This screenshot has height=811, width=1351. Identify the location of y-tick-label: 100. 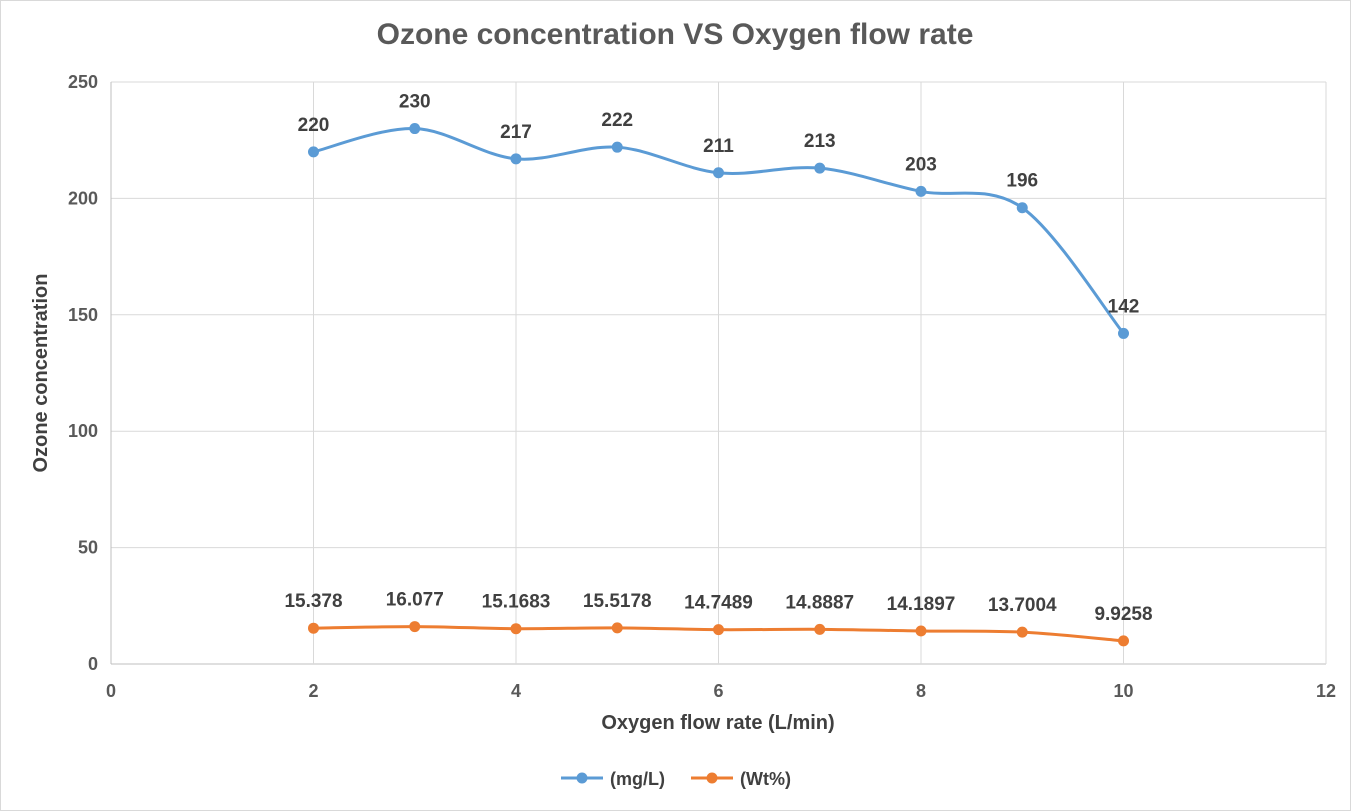
(83, 431).